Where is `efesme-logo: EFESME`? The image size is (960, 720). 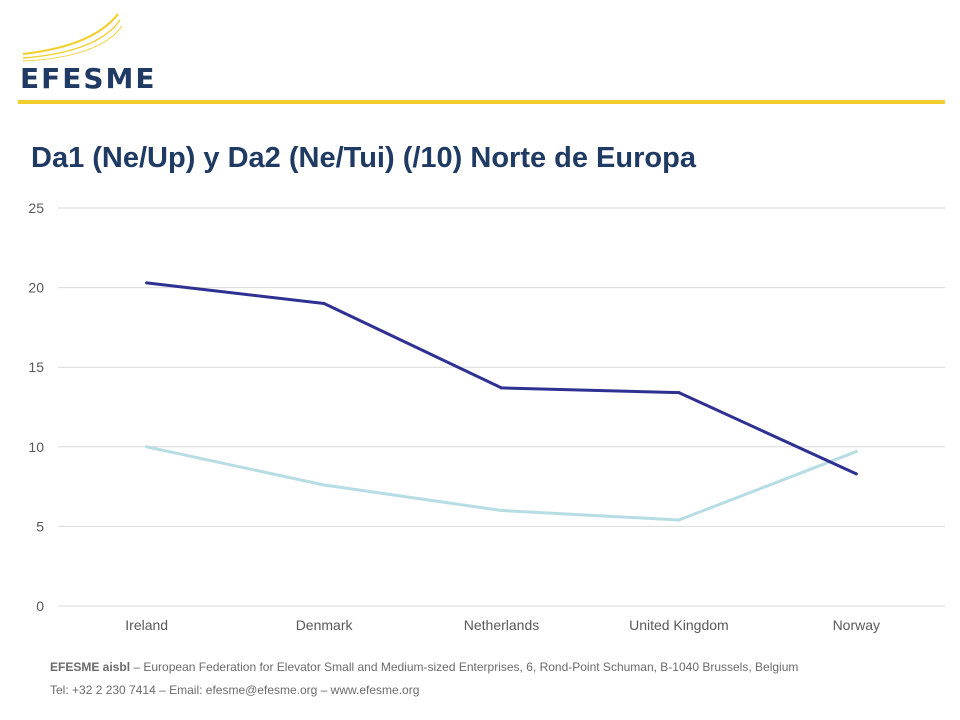 efesme-logo: EFESME is located at coordinates (86, 53).